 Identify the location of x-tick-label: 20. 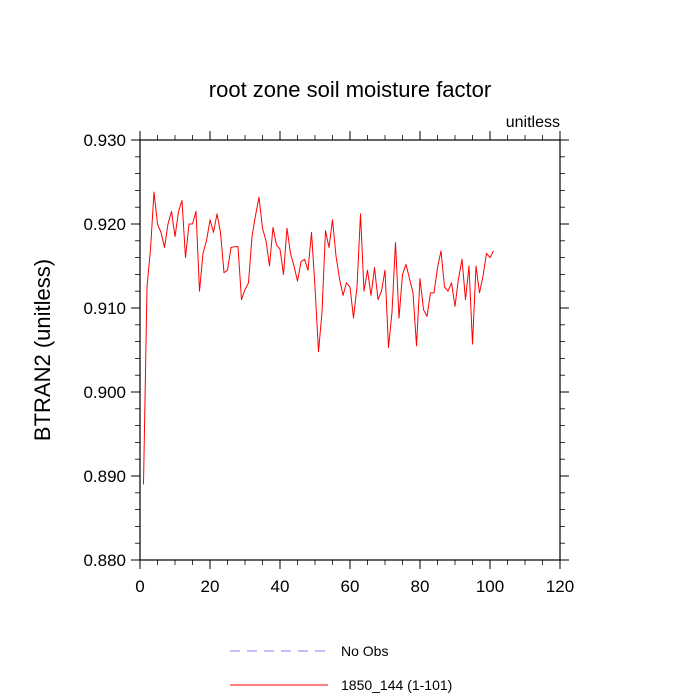
(210, 586).